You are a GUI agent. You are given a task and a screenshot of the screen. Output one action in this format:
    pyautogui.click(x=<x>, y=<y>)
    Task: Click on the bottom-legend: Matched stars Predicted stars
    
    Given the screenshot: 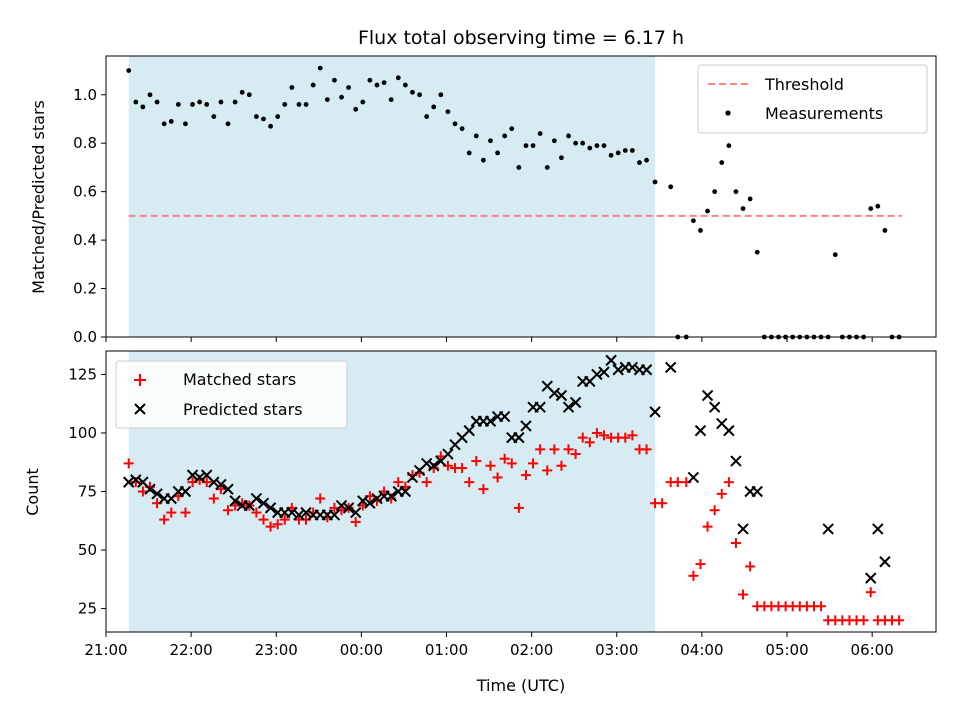 What is the action you would take?
    pyautogui.click(x=231, y=394)
    